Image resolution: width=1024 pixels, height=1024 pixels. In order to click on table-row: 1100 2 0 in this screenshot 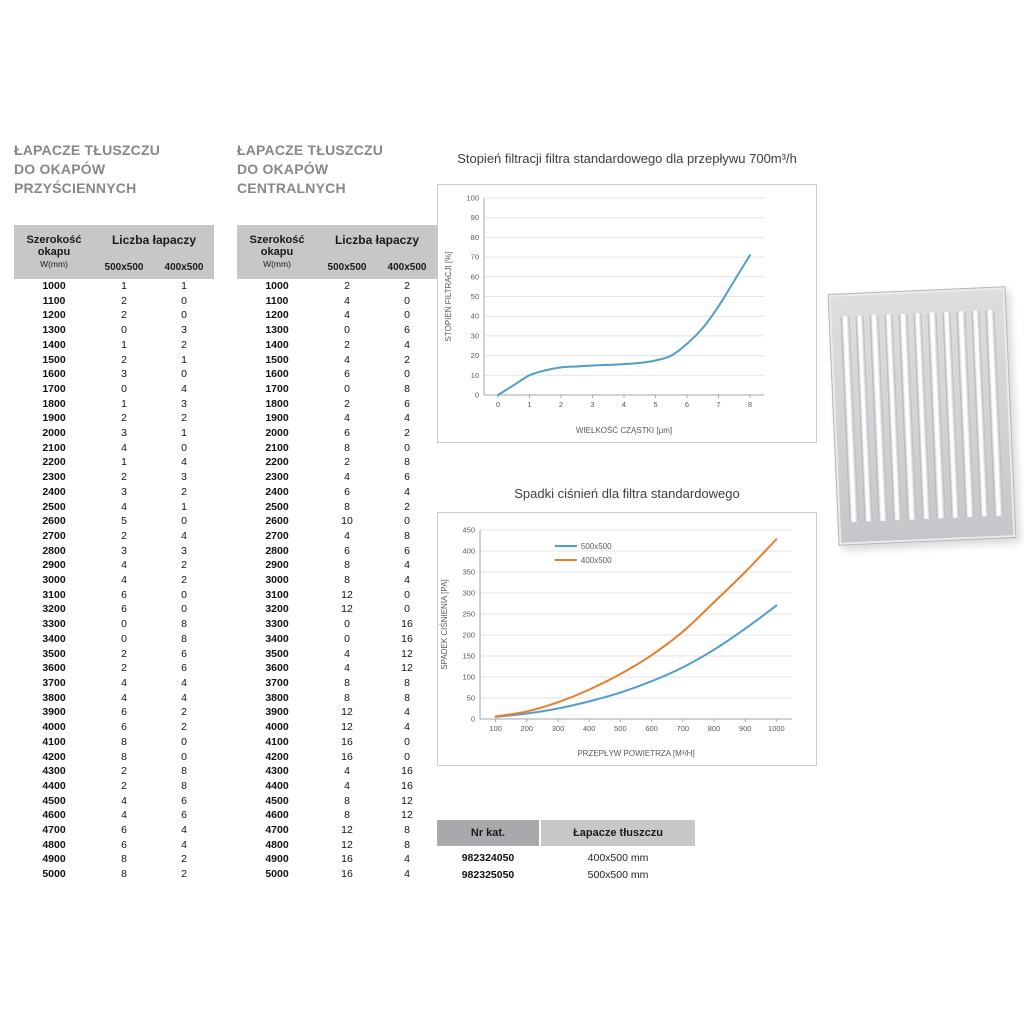, I will do `click(114, 301)`.